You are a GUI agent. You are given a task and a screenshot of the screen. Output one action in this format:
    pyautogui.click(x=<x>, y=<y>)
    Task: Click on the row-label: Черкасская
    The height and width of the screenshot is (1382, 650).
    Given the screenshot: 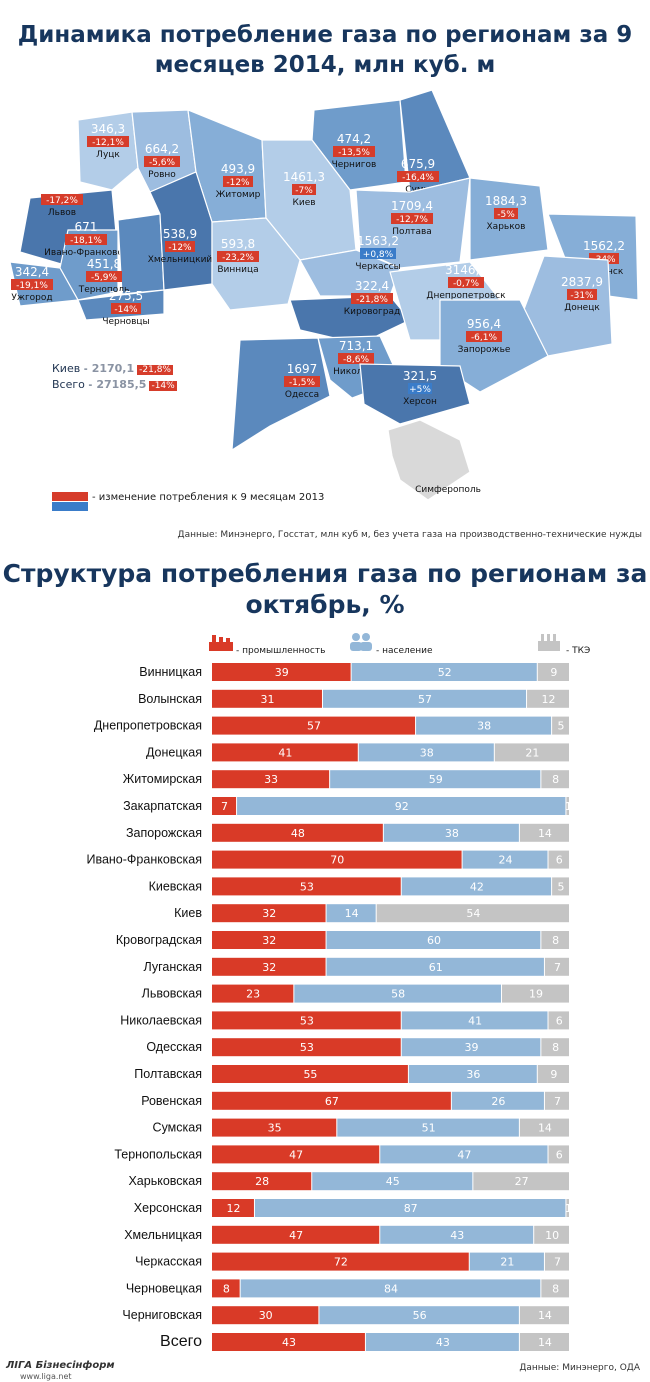 What is the action you would take?
    pyautogui.click(x=168, y=1262)
    